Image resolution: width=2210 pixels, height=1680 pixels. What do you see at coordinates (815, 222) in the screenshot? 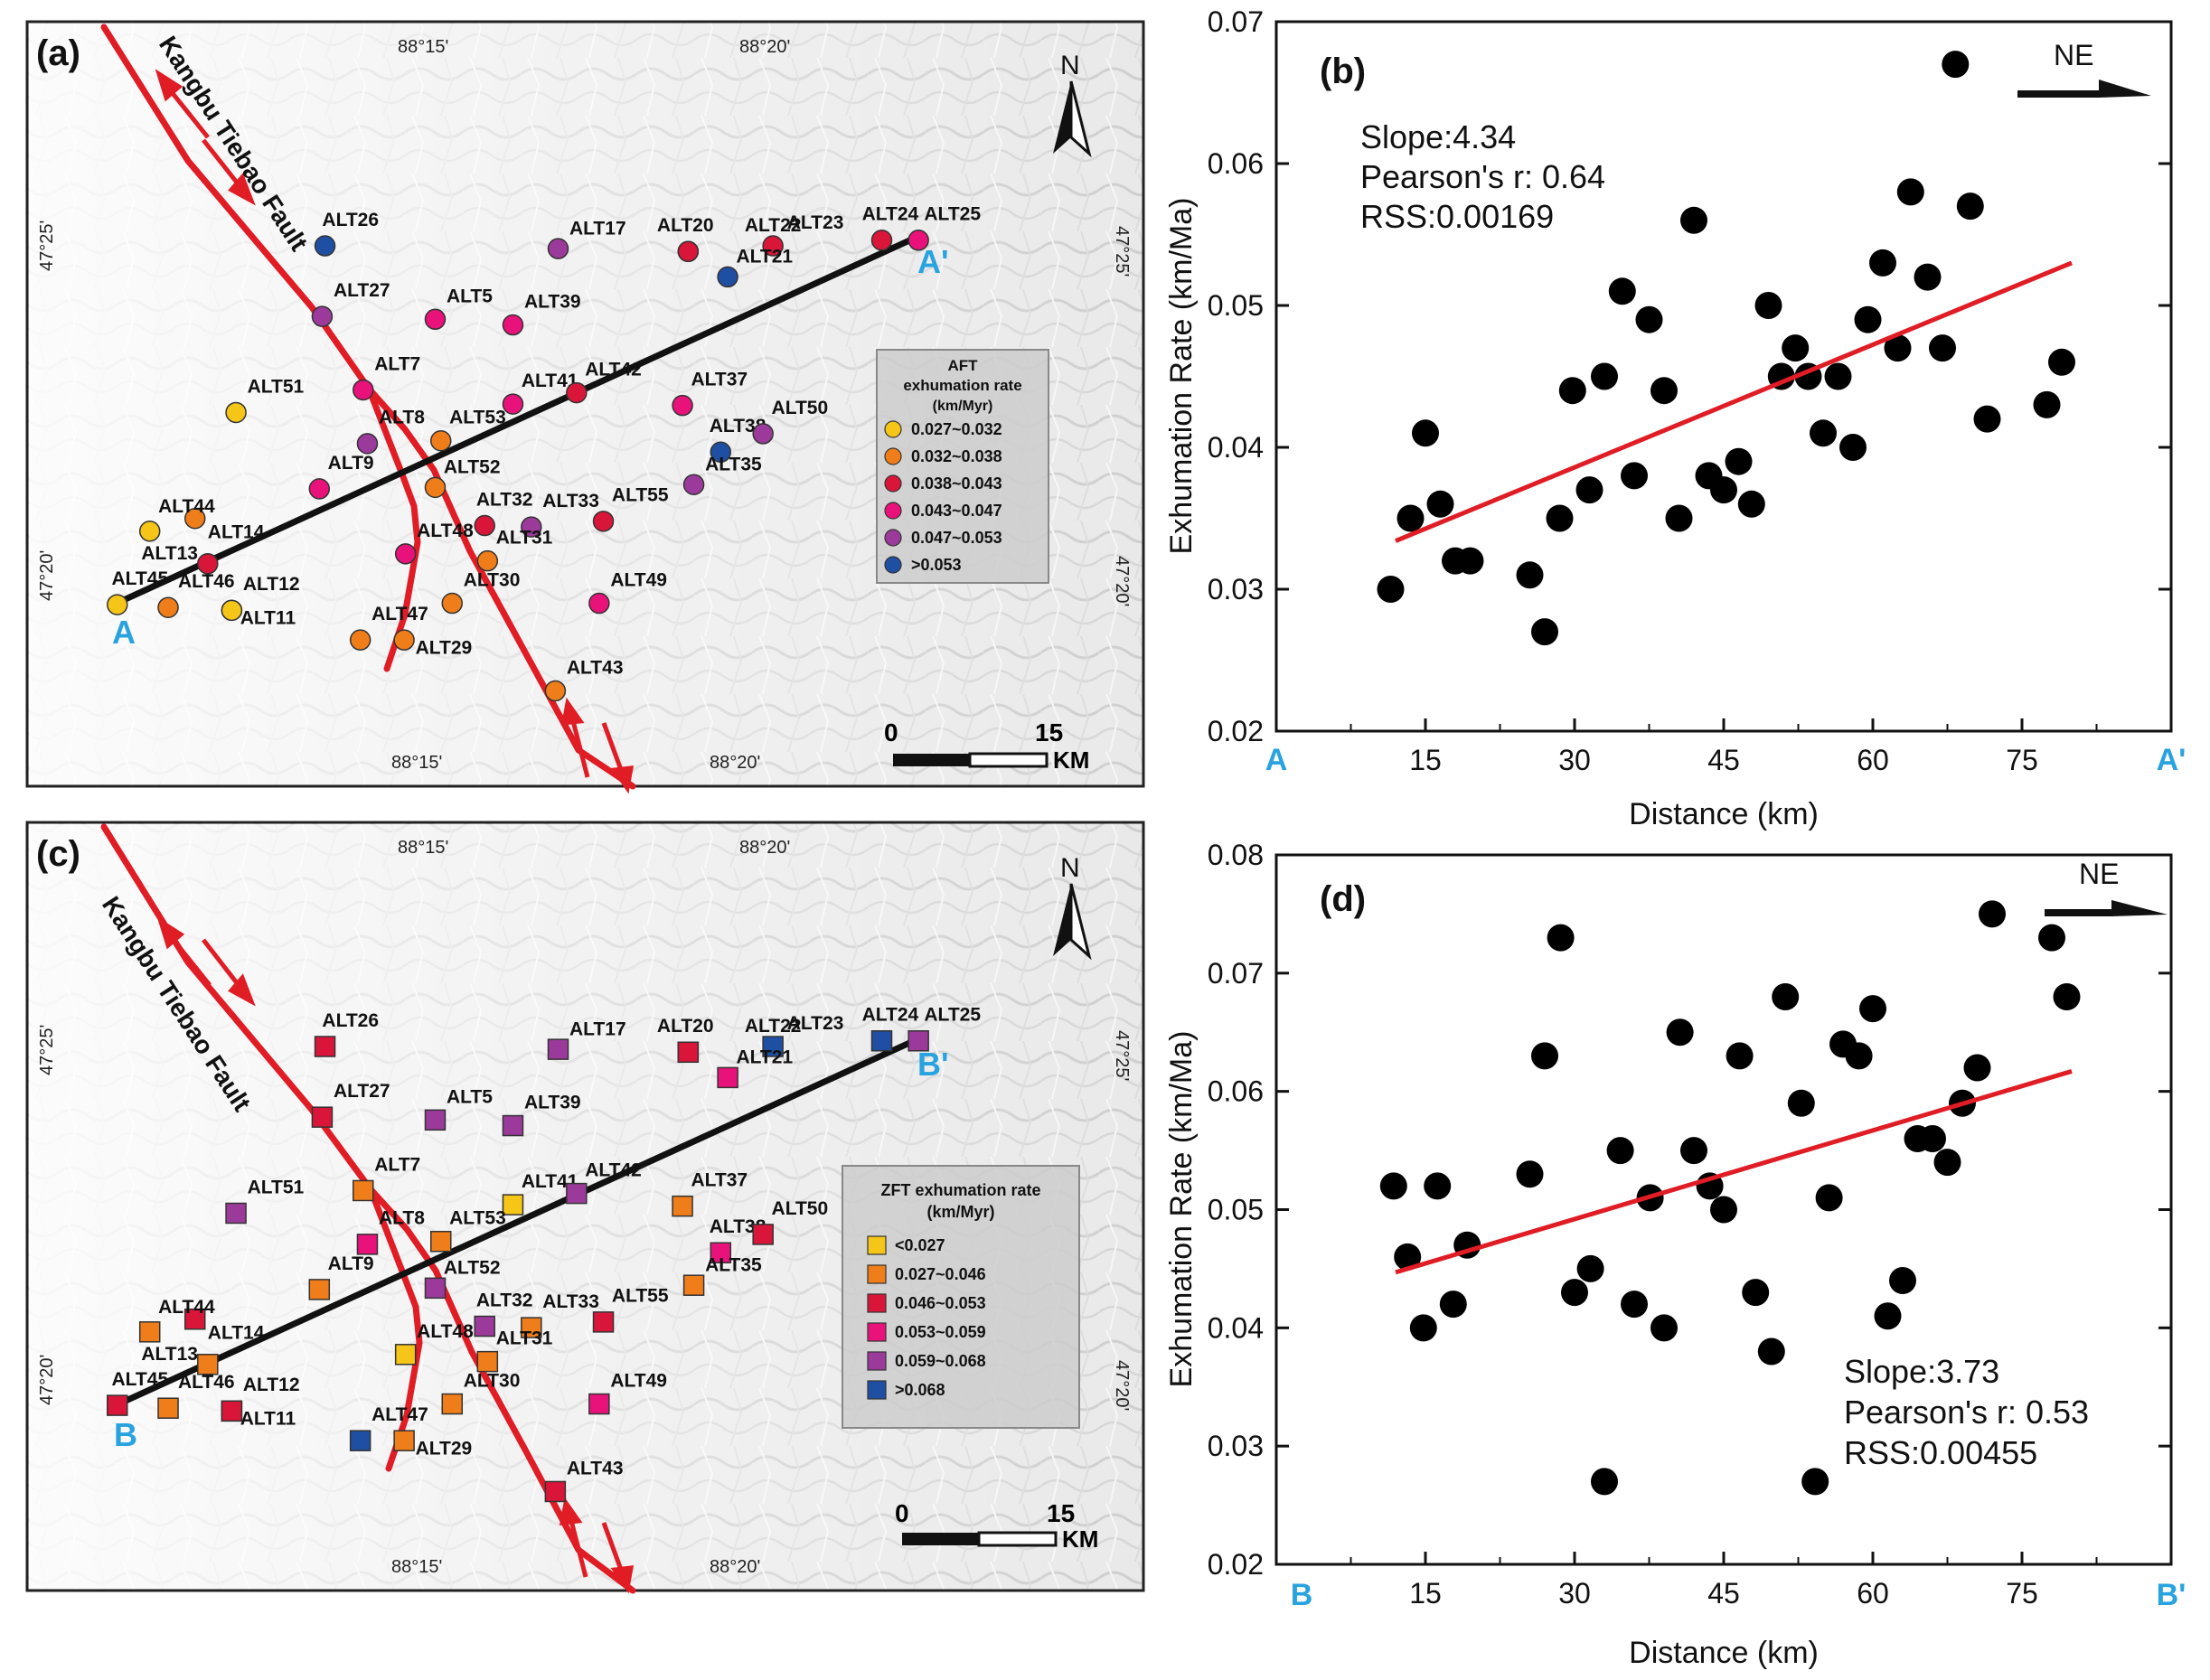
I see `sample-label-alt23: ALT23` at bounding box center [815, 222].